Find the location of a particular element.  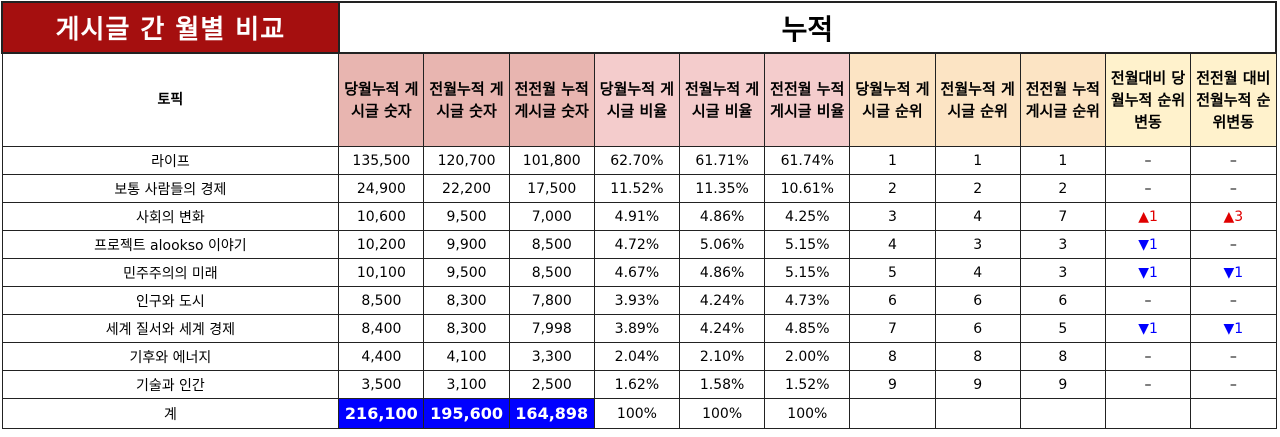

table-cell: 9,500 is located at coordinates (466, 216).